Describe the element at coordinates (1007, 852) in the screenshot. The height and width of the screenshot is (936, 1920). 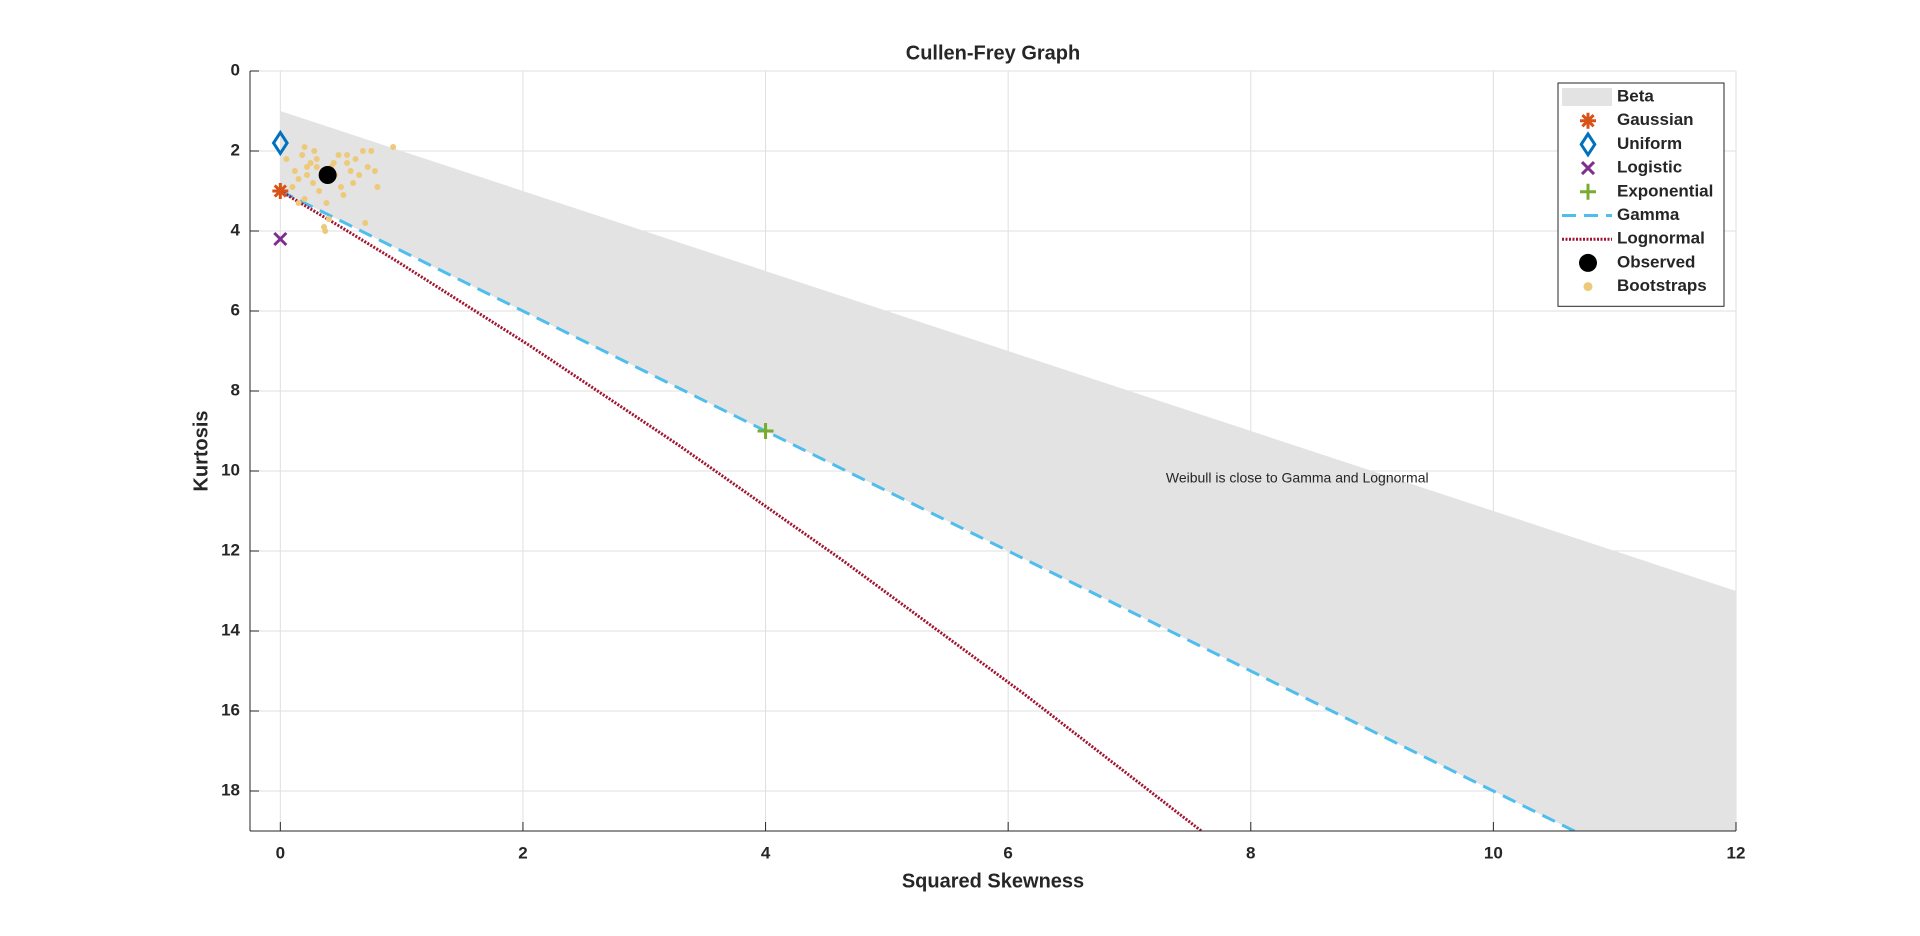
I see `x-tick-label: 6` at that location.